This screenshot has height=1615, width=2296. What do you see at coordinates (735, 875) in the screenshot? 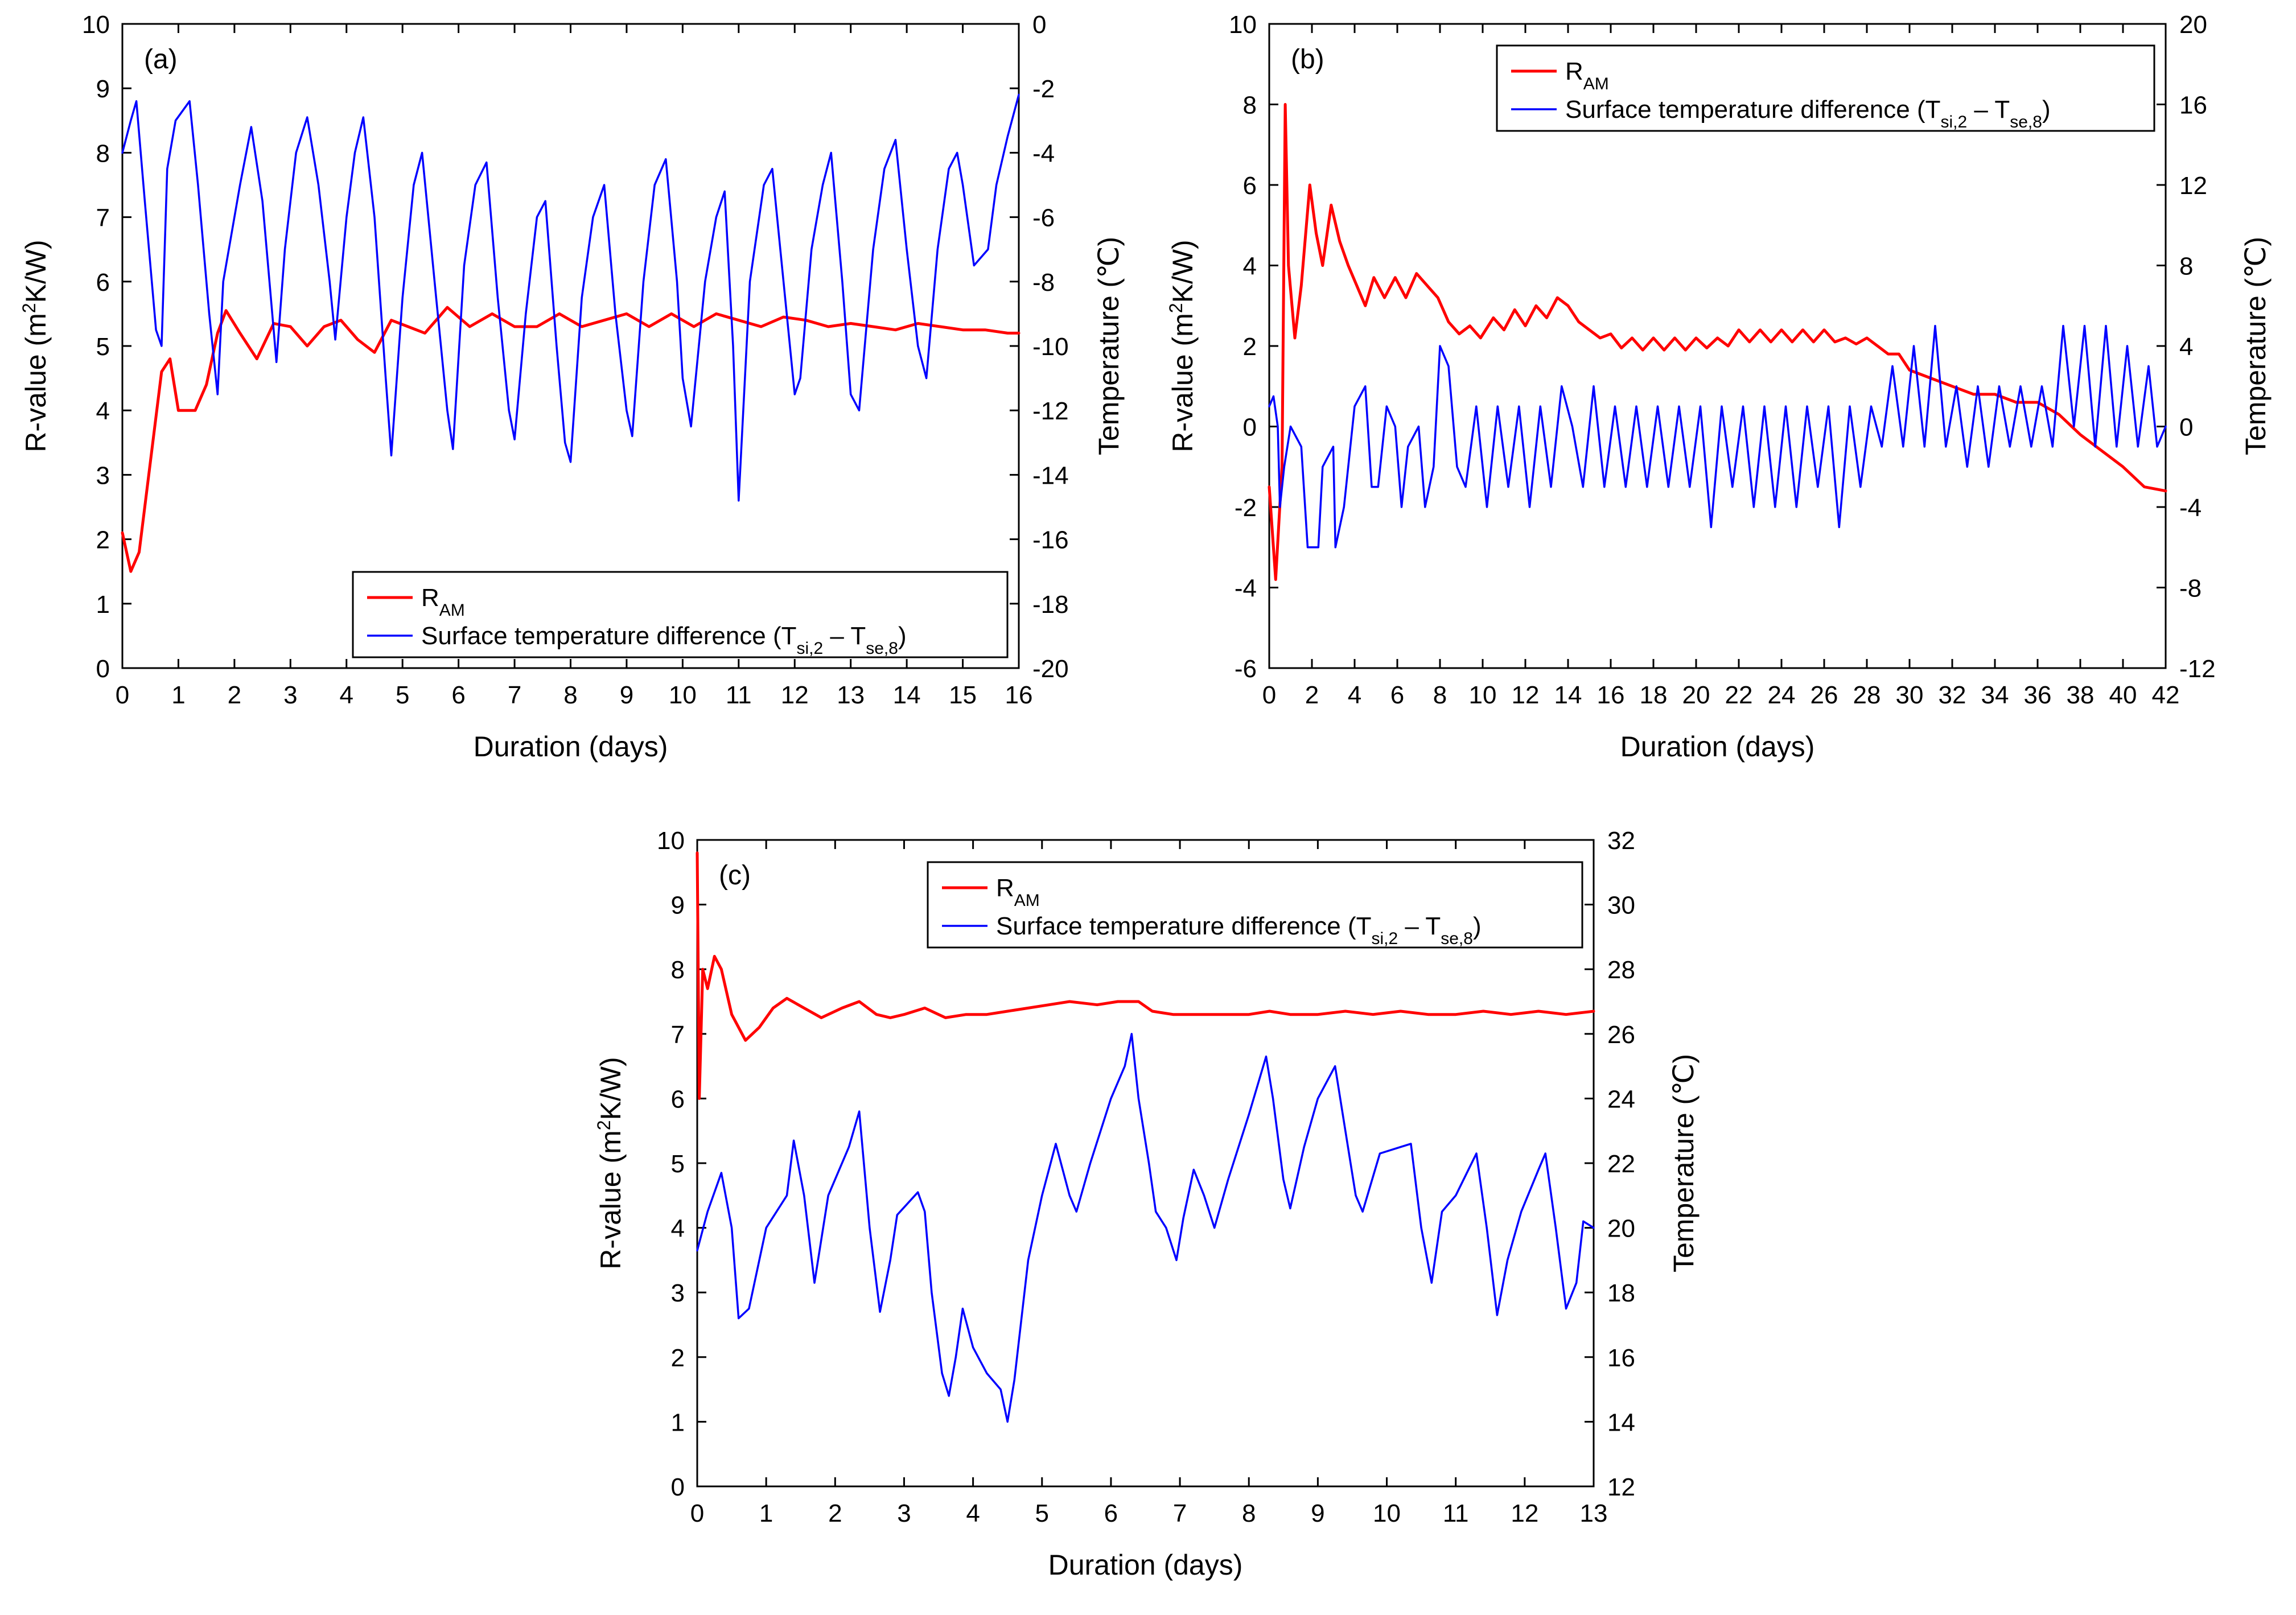
I see `panel-label: (c)` at bounding box center [735, 875].